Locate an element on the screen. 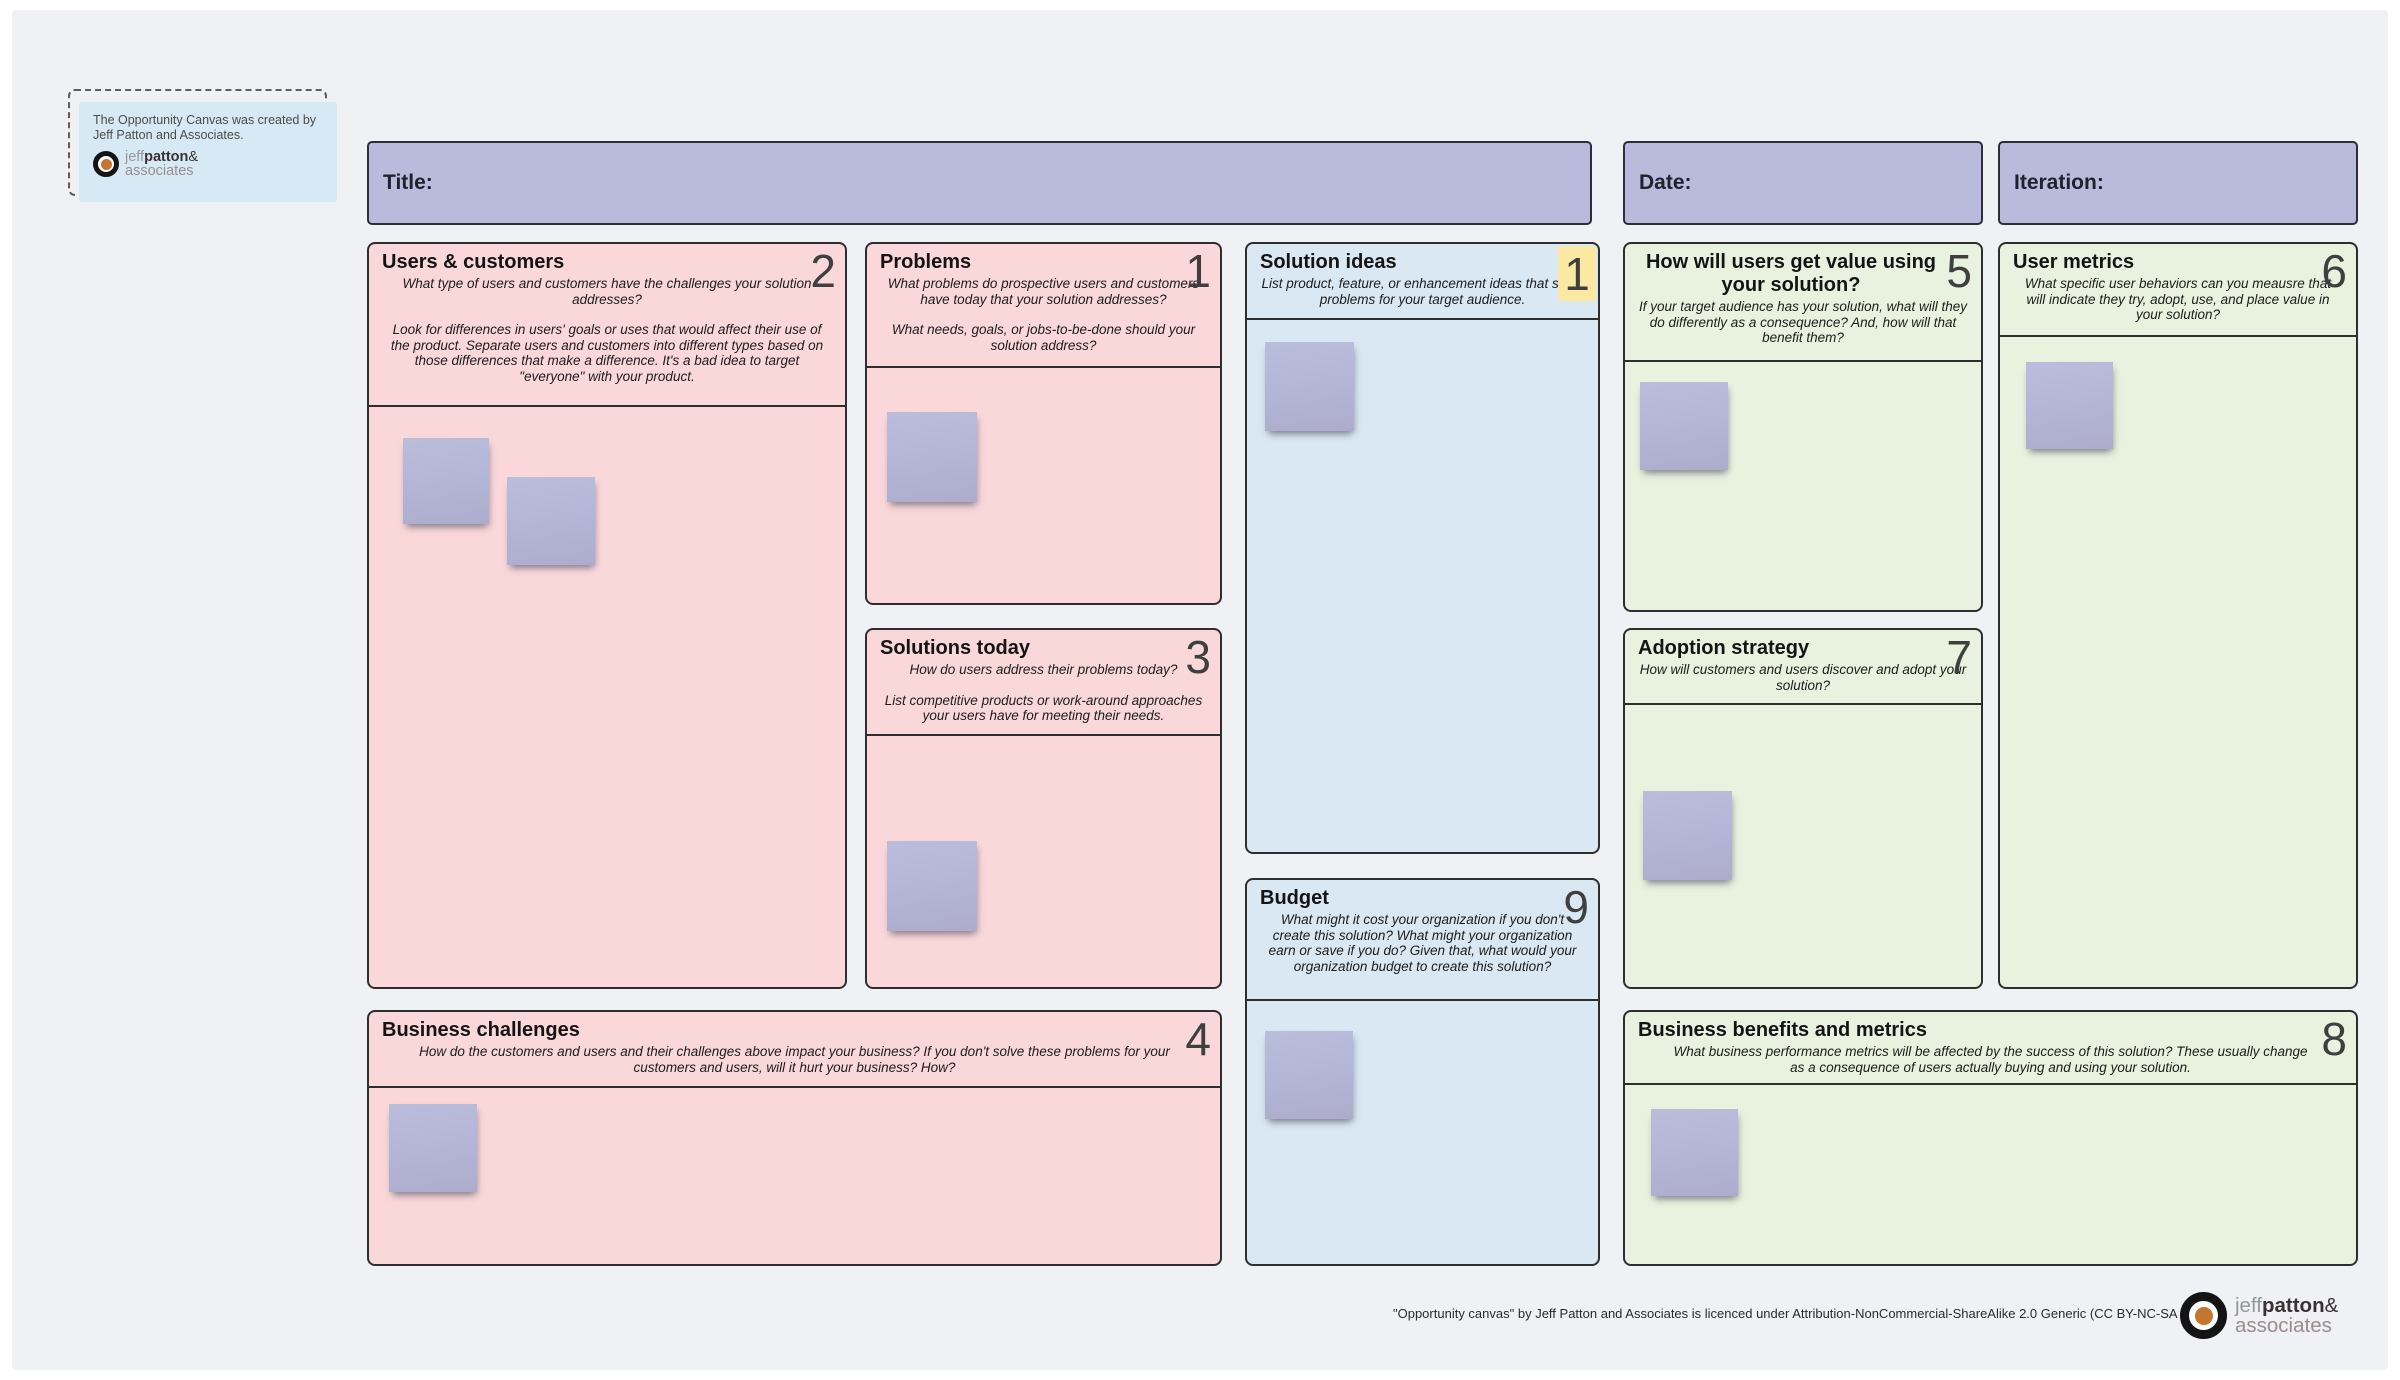  date-label: Date: is located at coordinates (1665, 182).